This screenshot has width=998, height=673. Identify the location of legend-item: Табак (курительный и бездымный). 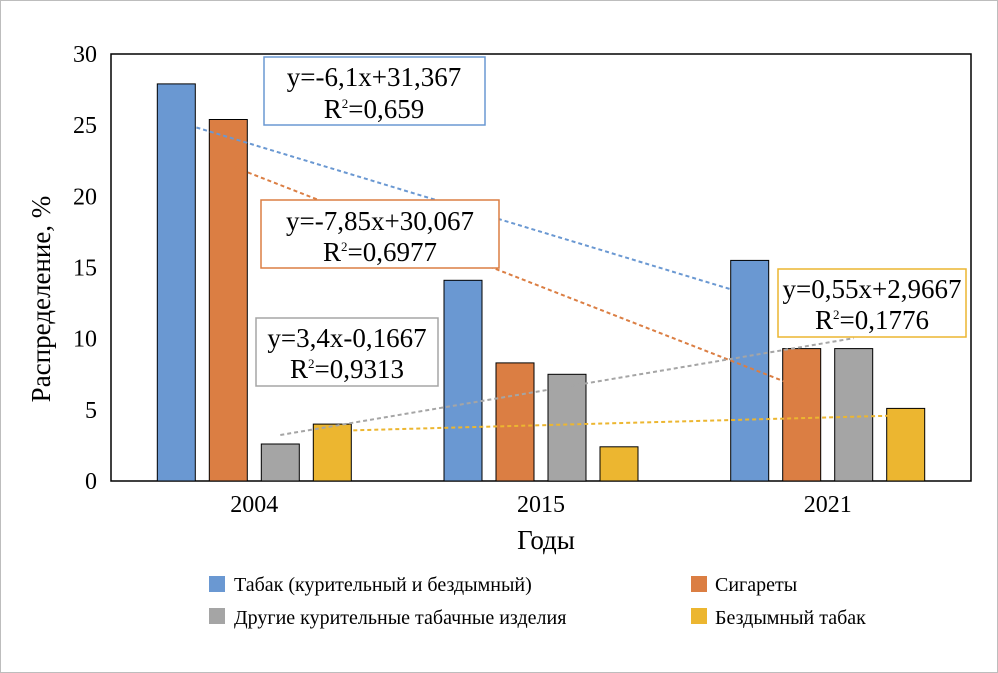
(370, 585).